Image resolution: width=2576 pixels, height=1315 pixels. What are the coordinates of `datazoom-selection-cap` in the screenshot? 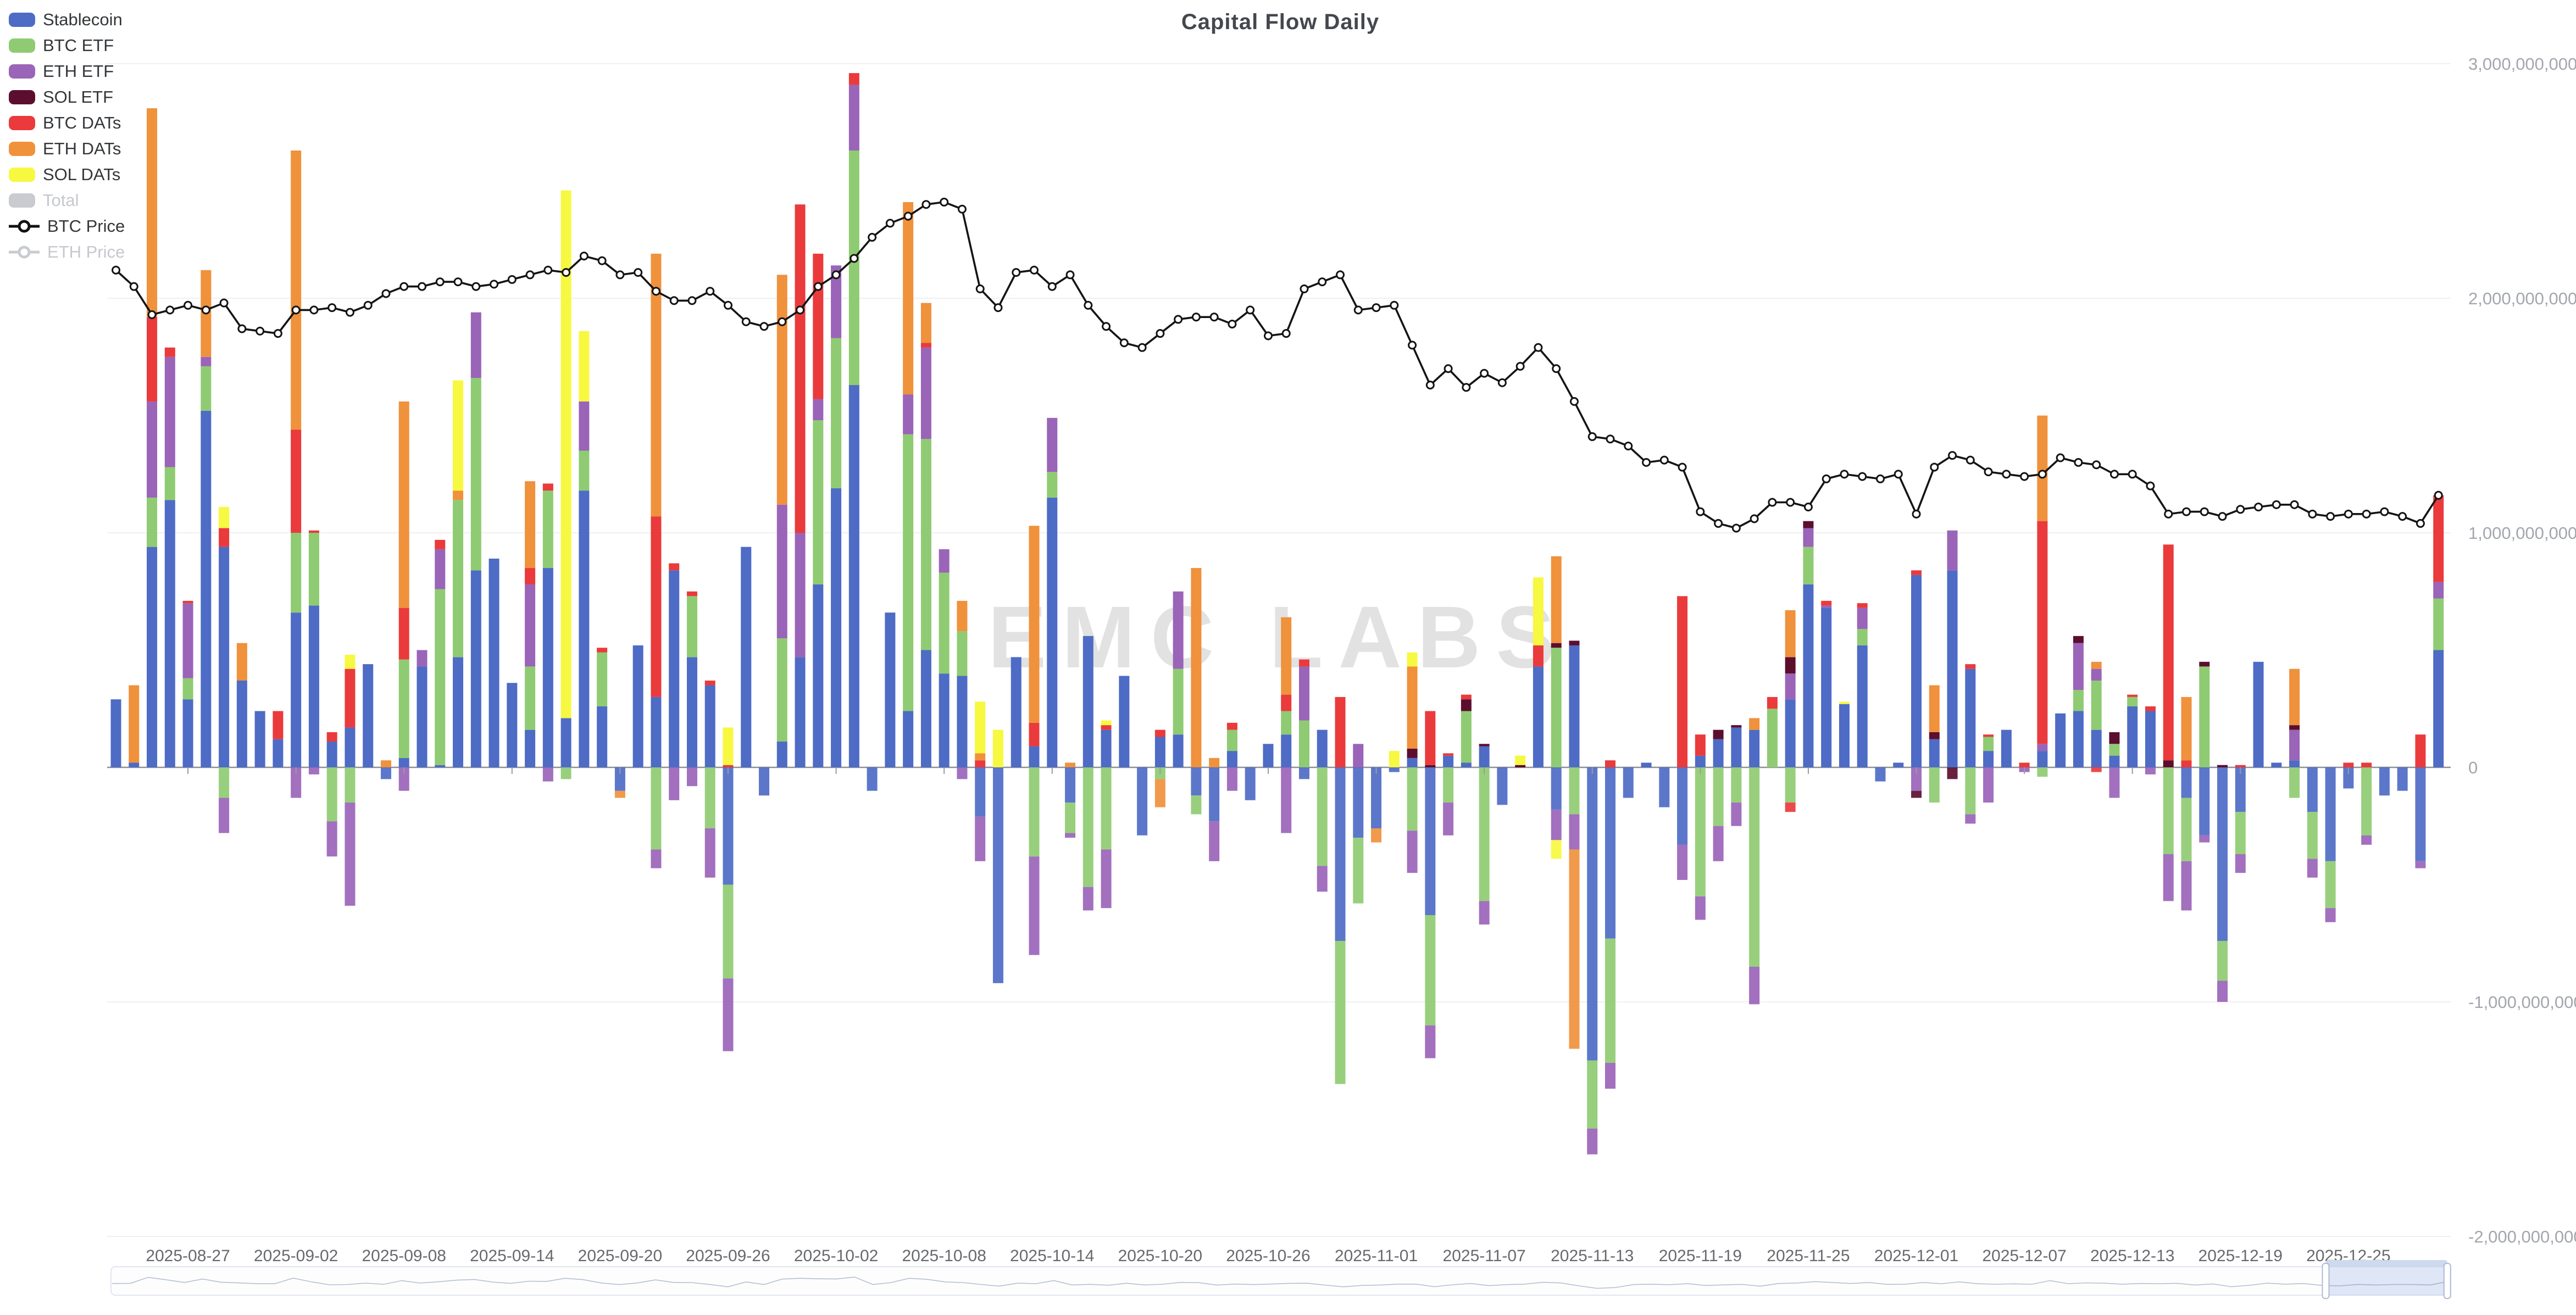 It's located at (2386, 1263).